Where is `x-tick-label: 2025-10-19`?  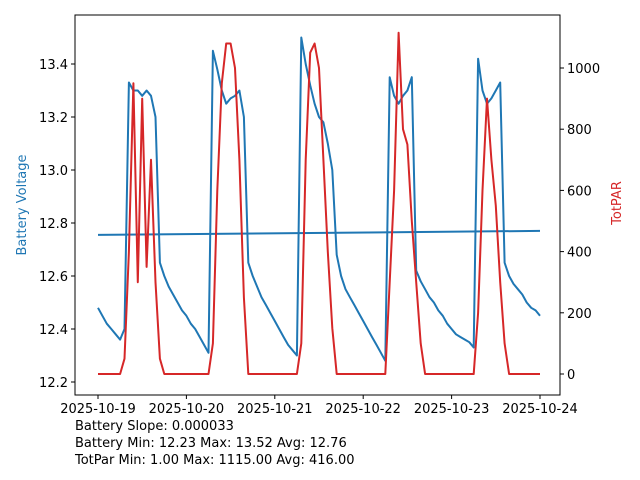 x-tick-label: 2025-10-19 is located at coordinates (98, 409).